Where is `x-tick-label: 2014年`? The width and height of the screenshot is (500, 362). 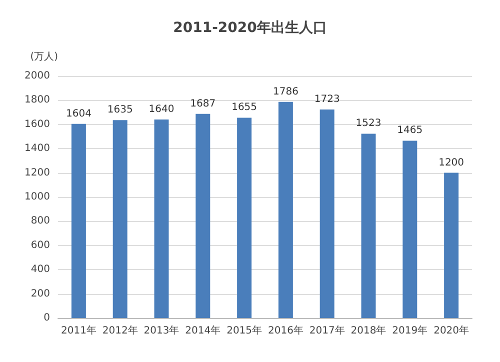
x-tick-label: 2014年 is located at coordinates (203, 330).